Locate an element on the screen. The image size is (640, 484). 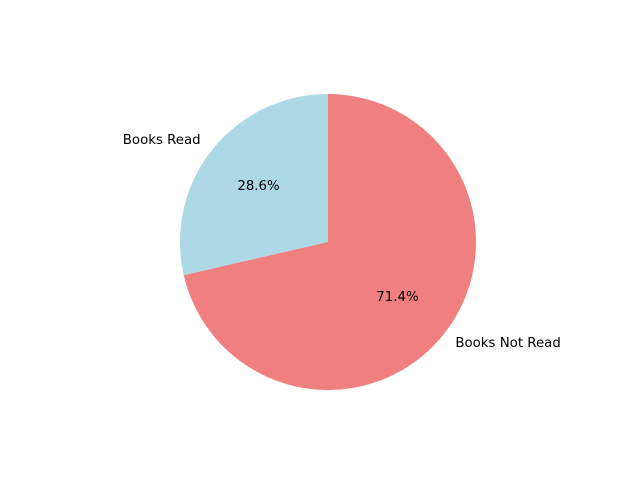
pct-label-books-not-read: 71.4% is located at coordinates (397, 297).